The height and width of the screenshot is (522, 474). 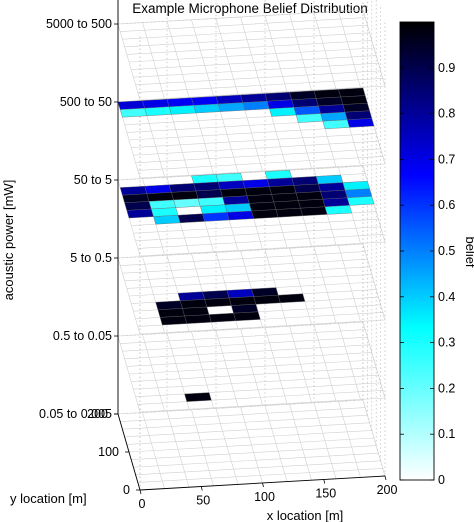 I want to click on x-tick-label: 200, so click(x=387, y=490).